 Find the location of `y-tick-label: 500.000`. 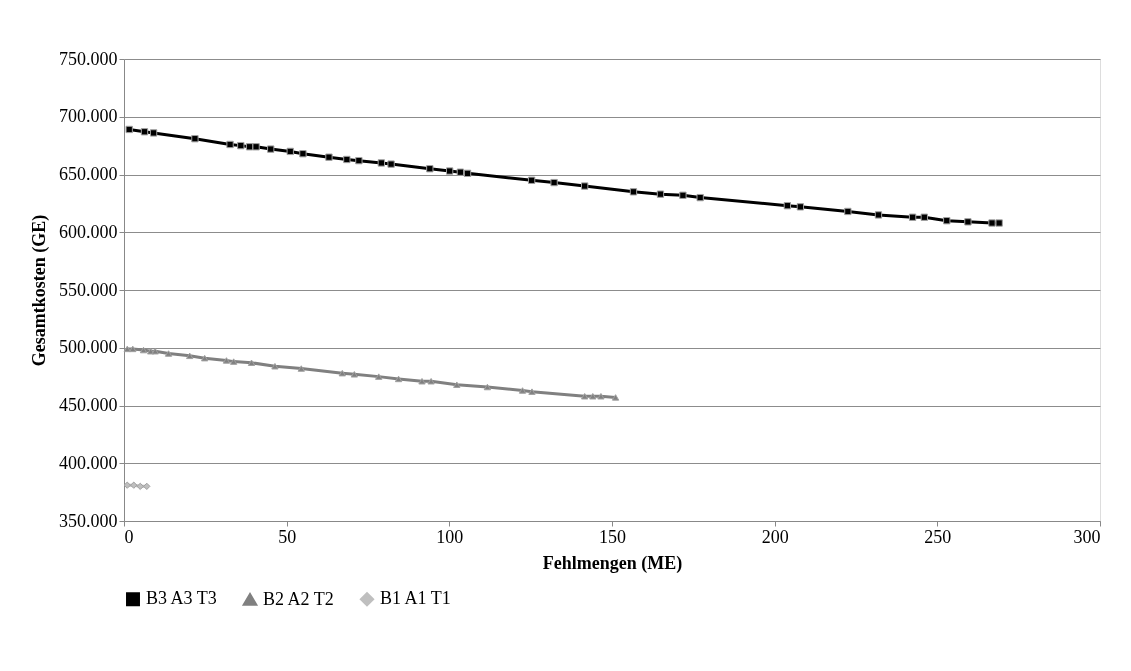

y-tick-label: 500.000 is located at coordinates (88, 347).